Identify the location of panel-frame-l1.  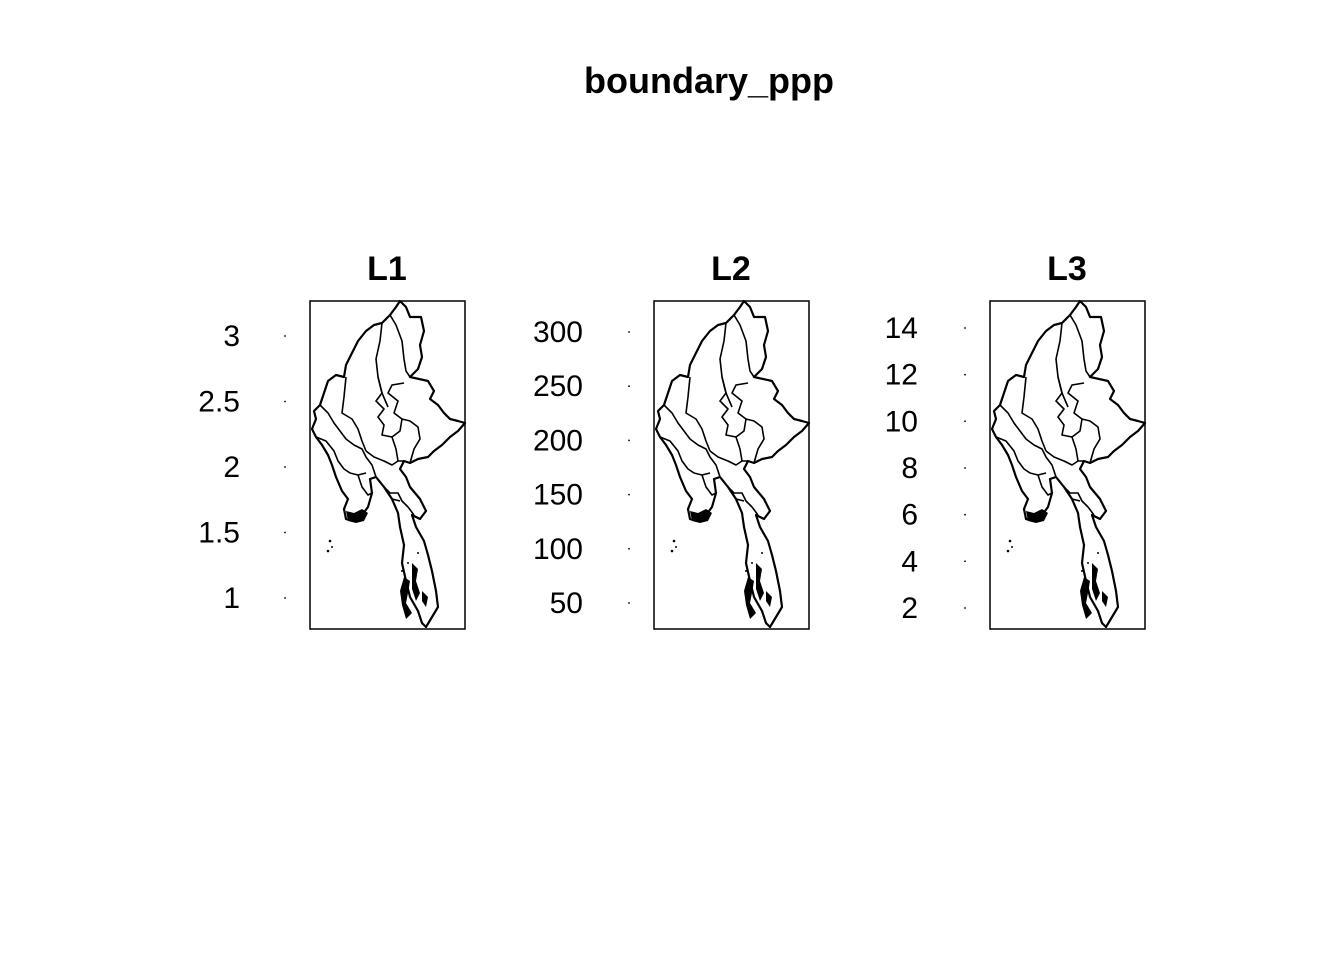
(387, 465).